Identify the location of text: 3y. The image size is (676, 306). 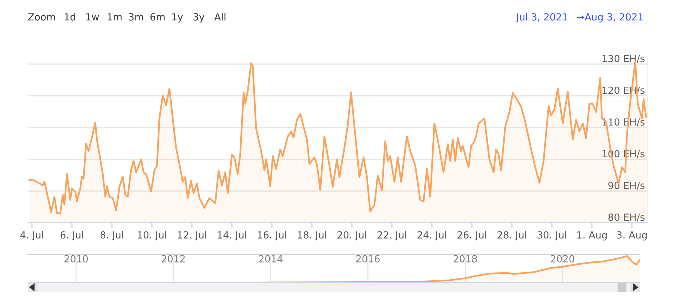
(199, 18).